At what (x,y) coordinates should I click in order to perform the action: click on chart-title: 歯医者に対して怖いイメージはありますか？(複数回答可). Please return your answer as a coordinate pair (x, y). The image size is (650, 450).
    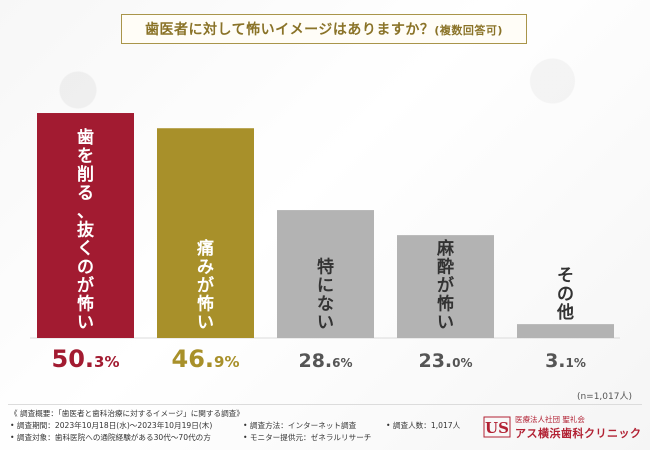
    Looking at the image, I should click on (324, 29).